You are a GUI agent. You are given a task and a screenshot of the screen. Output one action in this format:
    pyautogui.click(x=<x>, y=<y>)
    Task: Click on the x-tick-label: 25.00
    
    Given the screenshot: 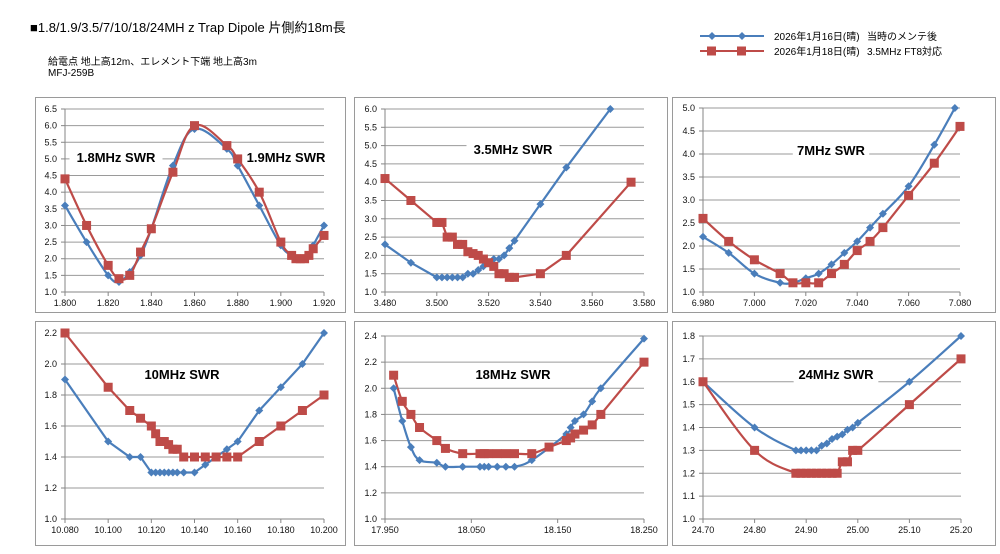 What is the action you would take?
    pyautogui.click(x=858, y=530)
    